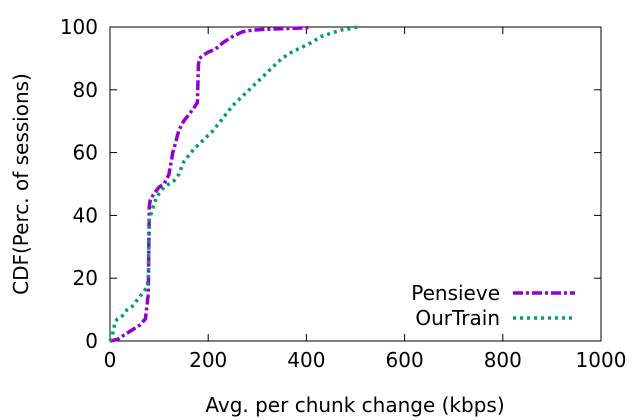 The image size is (640, 420). What do you see at coordinates (85, 90) in the screenshot?
I see `y-tick-label: 80` at bounding box center [85, 90].